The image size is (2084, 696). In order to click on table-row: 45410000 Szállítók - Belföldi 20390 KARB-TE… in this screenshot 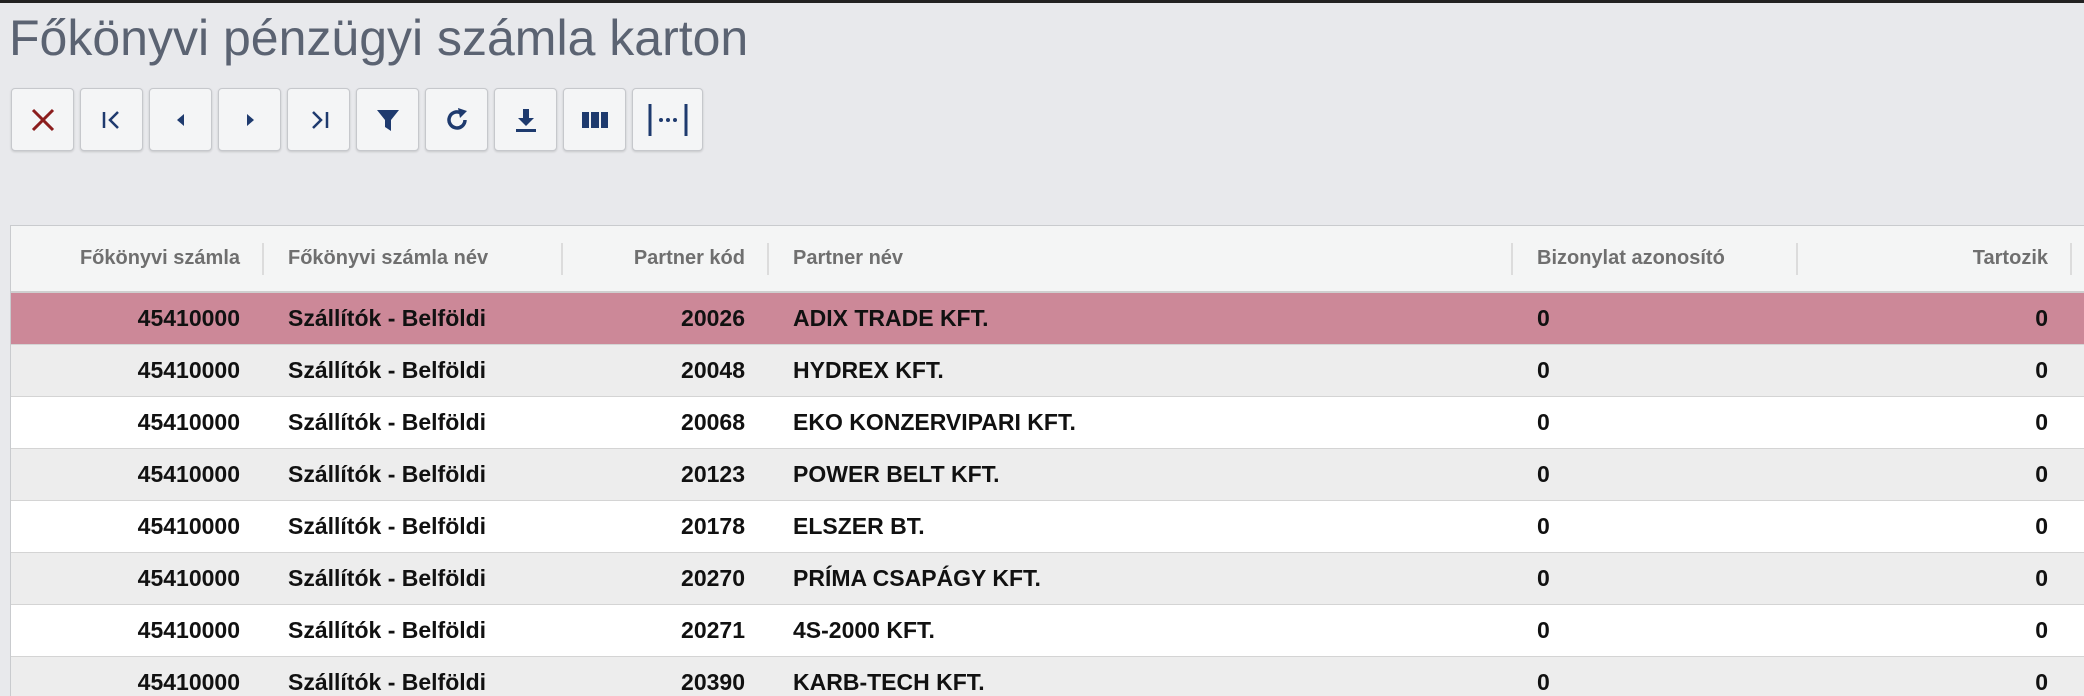, I will do `click(1047, 676)`.